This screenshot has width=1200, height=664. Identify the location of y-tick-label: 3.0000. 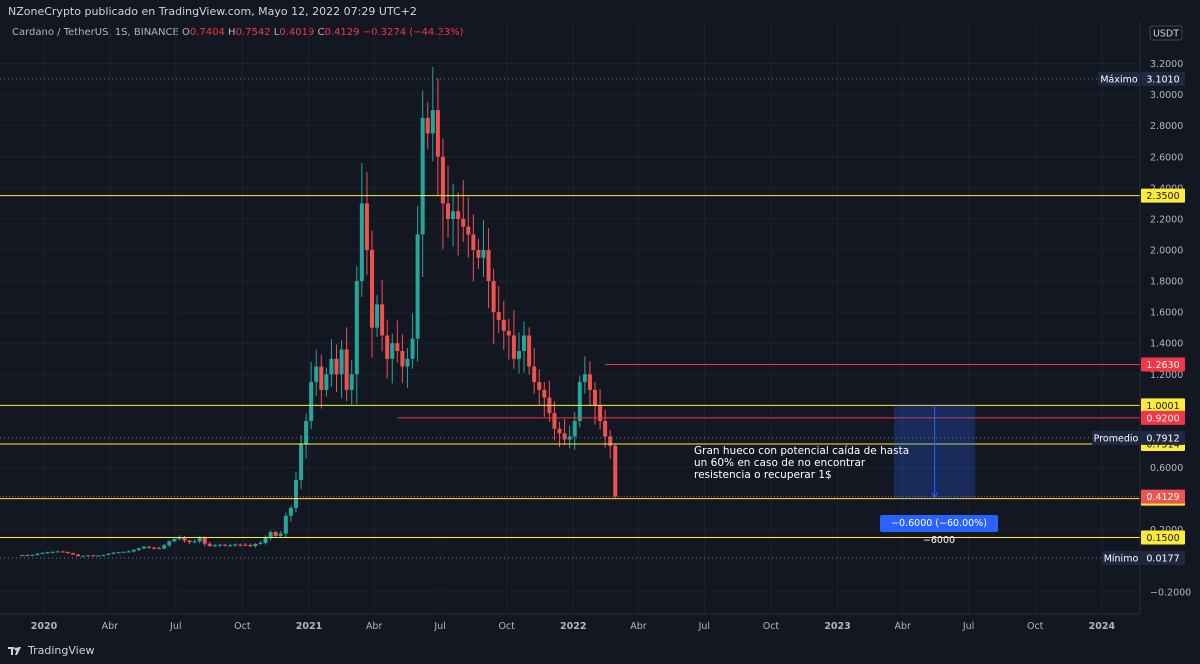
(1166, 95).